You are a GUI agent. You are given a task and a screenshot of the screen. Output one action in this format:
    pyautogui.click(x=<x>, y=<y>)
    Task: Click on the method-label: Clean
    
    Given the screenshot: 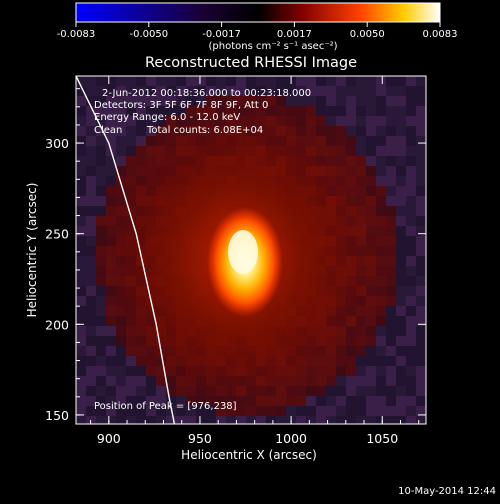 What is the action you would take?
    pyautogui.click(x=108, y=130)
    